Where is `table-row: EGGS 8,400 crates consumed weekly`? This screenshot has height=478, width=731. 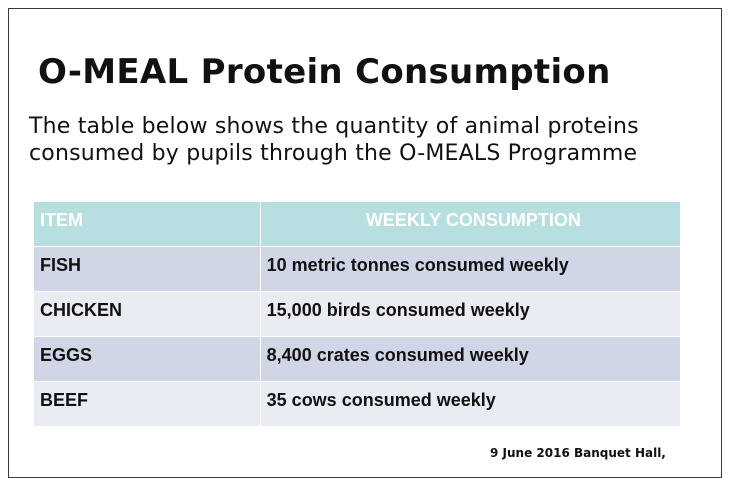 table-row: EGGS 8,400 crates consumed weekly is located at coordinates (357, 359).